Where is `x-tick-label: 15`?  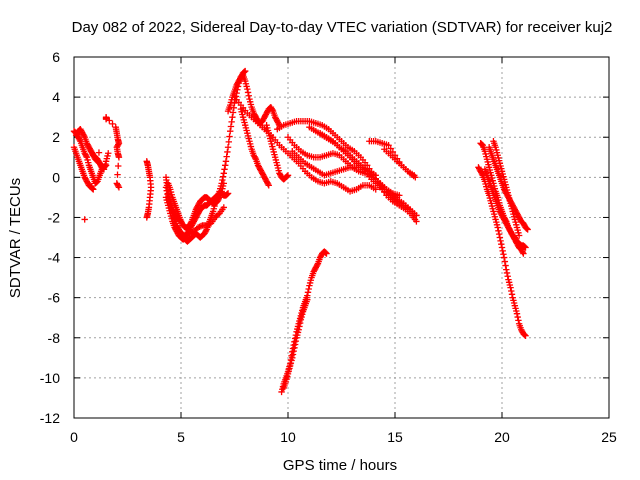
x-tick-label: 15 is located at coordinates (395, 437).